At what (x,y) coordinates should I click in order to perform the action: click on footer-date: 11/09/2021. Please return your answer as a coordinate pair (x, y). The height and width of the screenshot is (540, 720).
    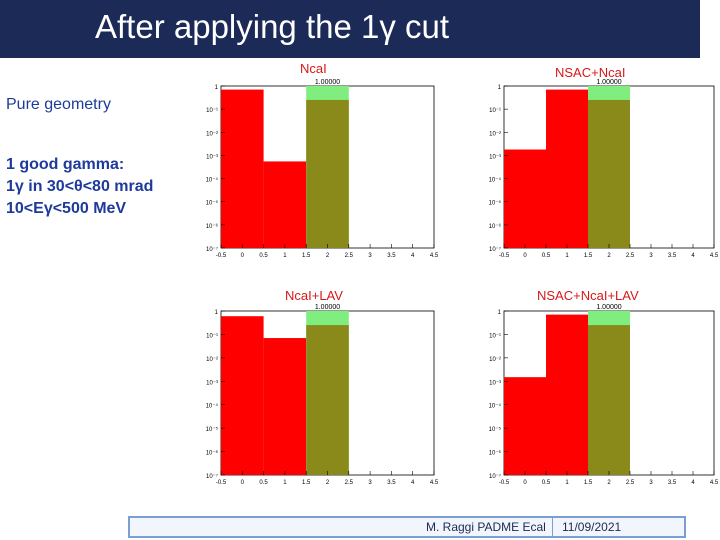
    Looking at the image, I should click on (592, 527).